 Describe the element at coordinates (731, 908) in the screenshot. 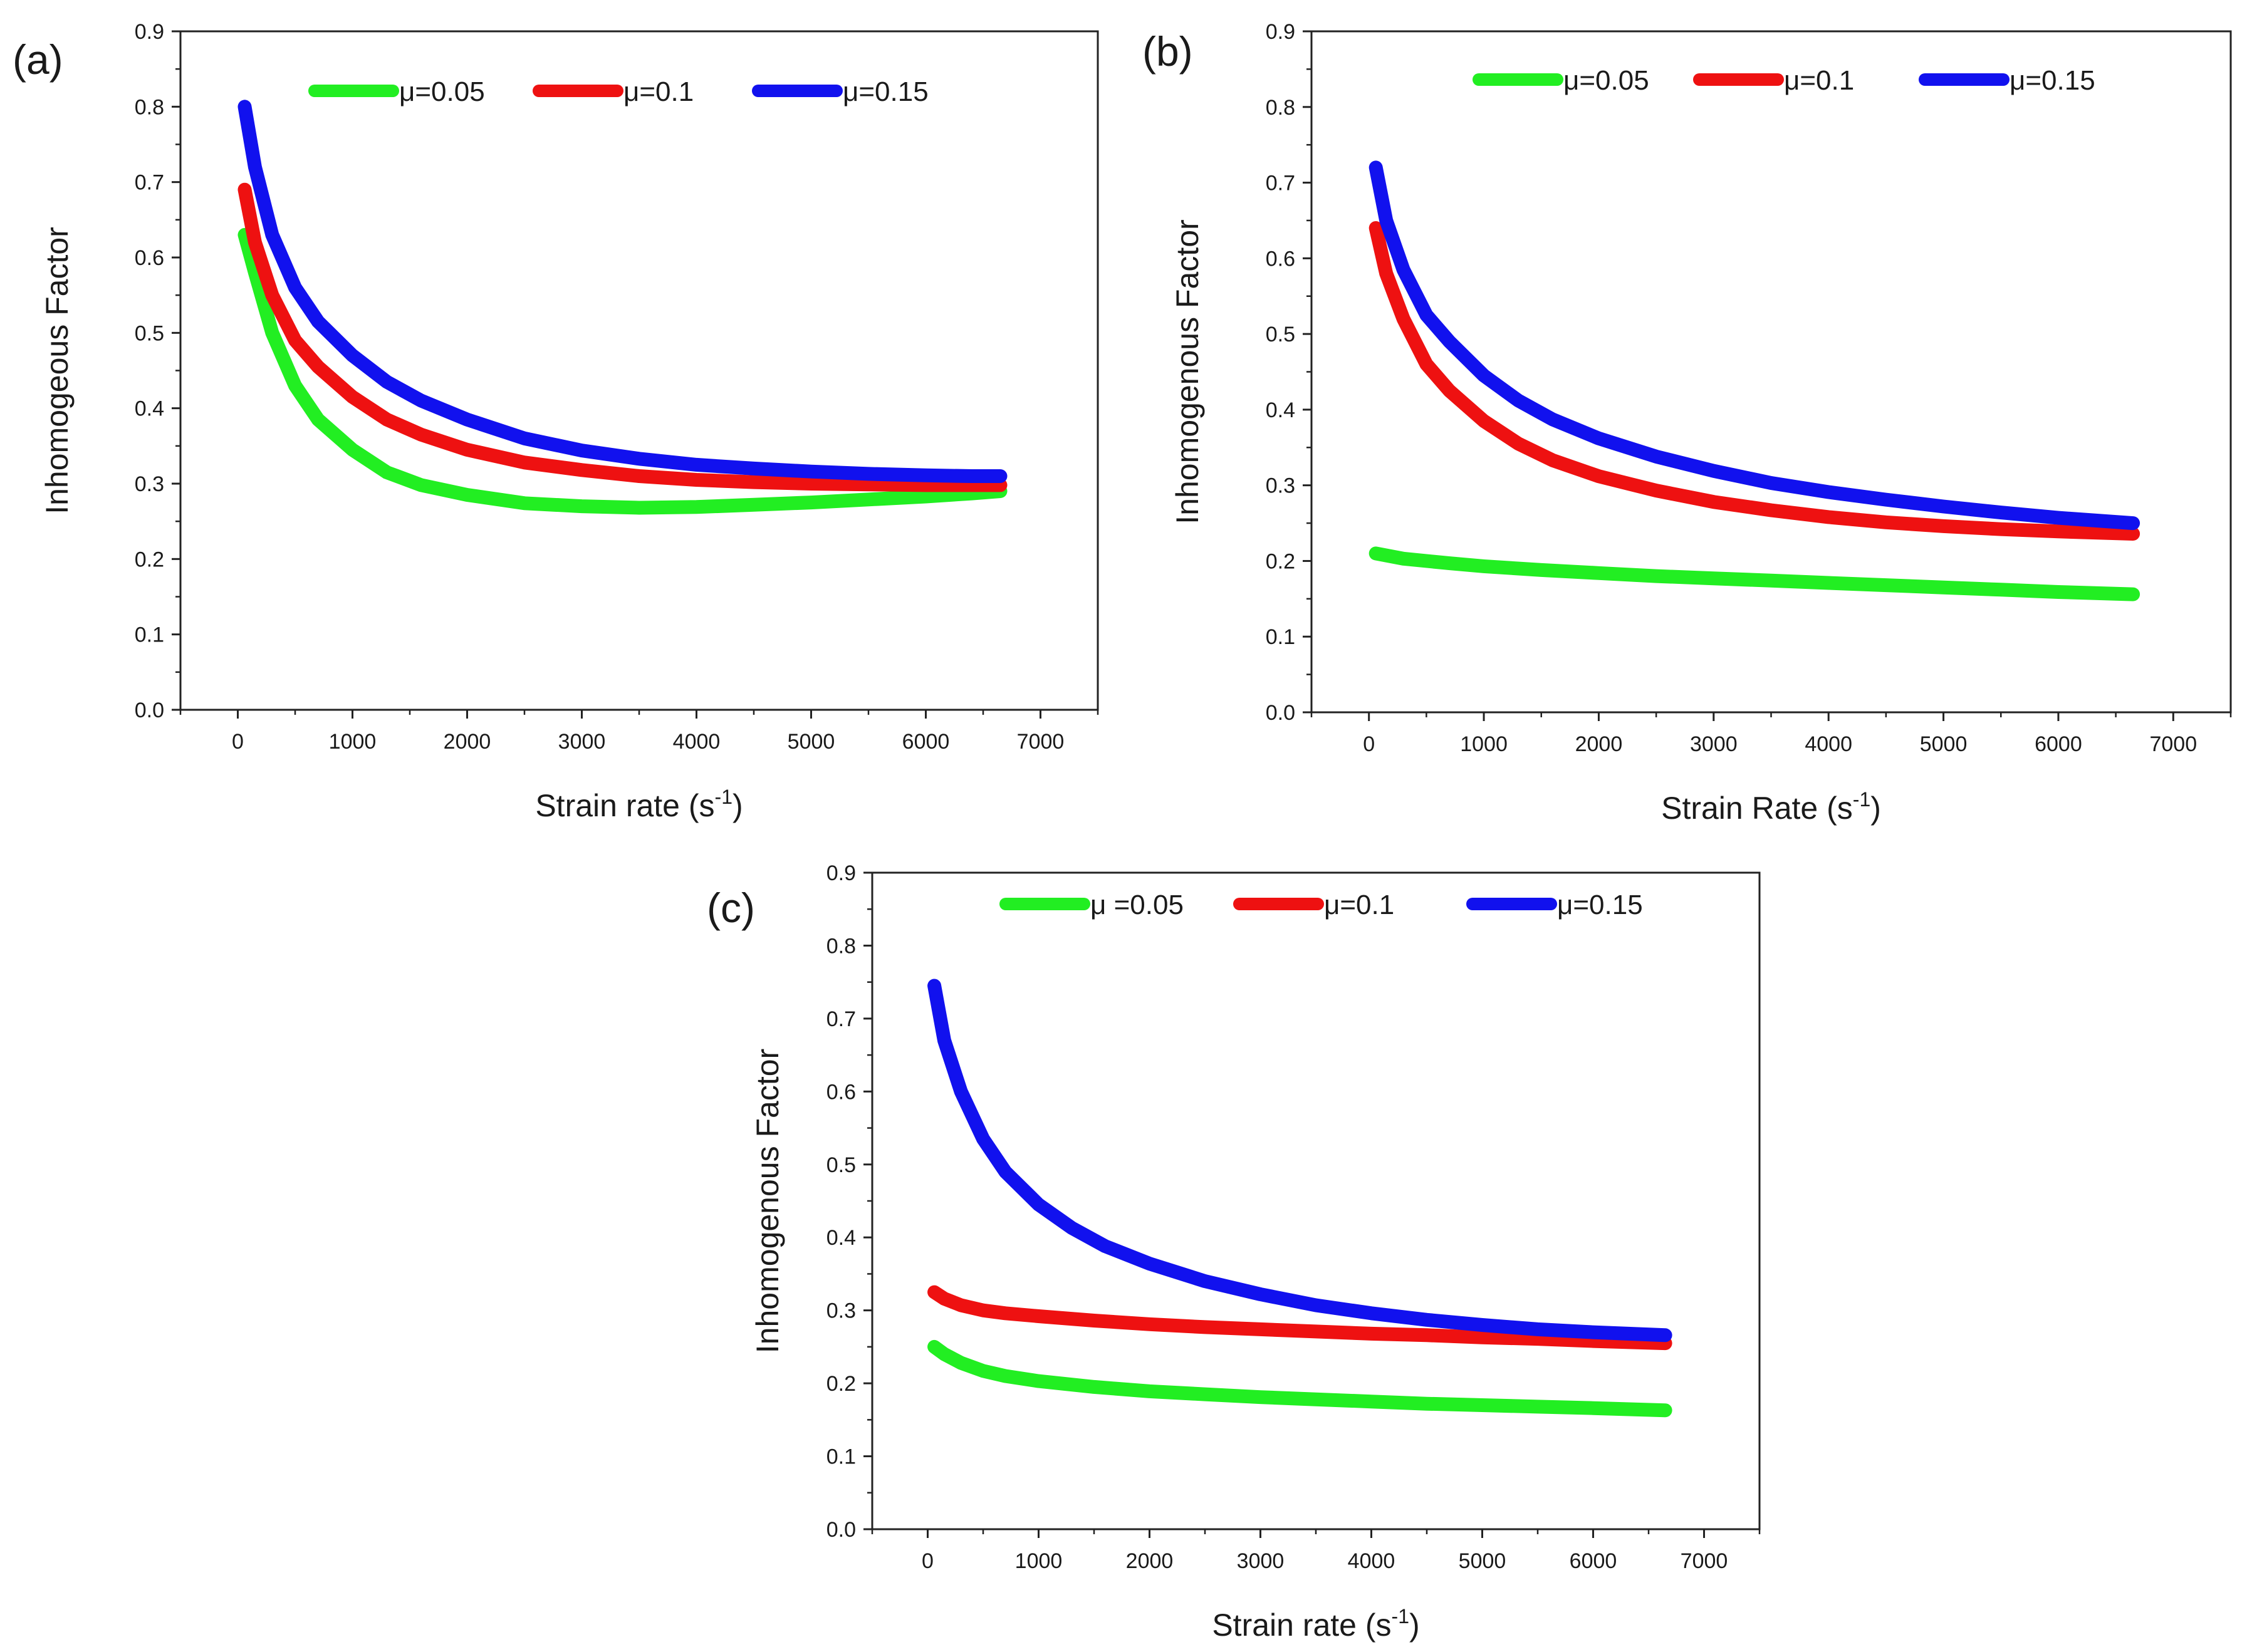

I see `panel-label: (c)` at that location.